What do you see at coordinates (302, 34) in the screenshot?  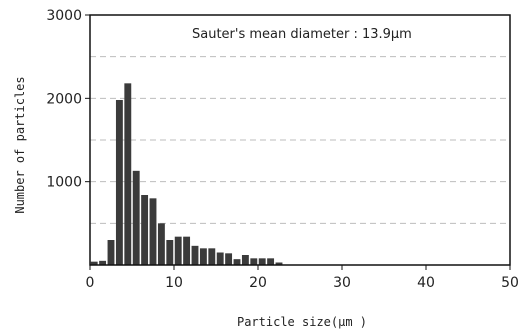 I see `annotation-text: Sauter's mean diameter : 13.9μm` at bounding box center [302, 34].